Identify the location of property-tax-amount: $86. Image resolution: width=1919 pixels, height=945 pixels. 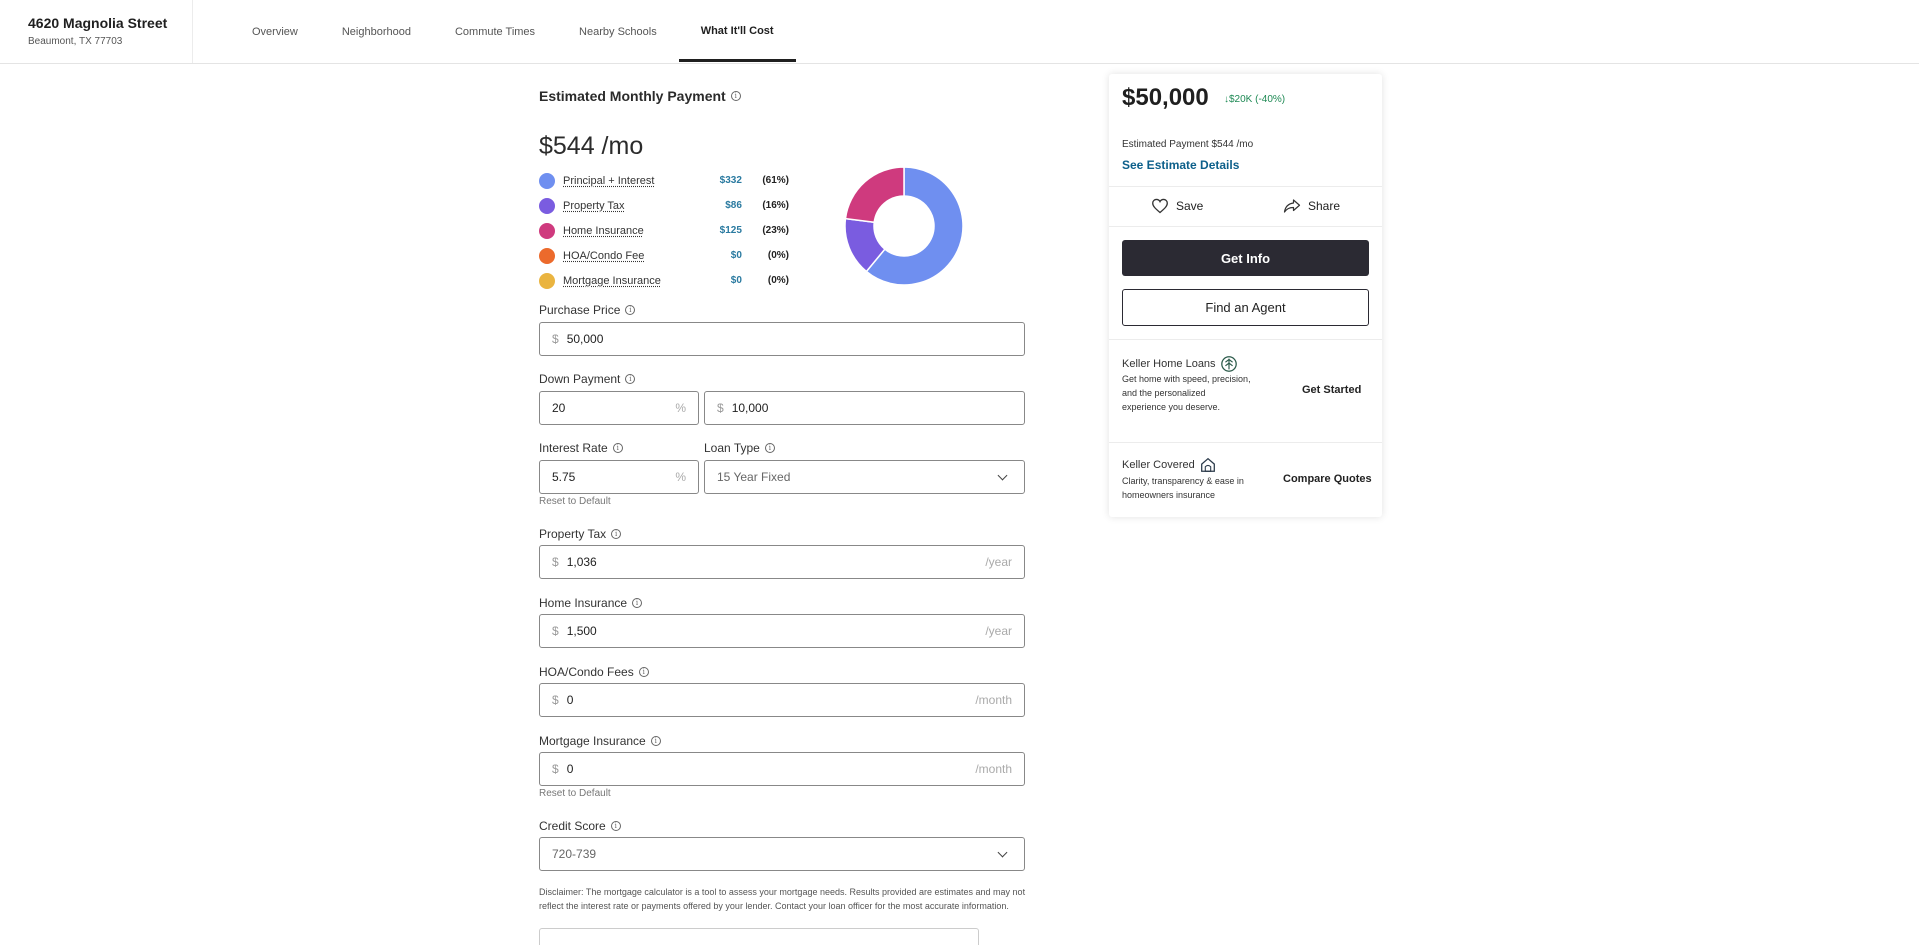
(733, 205).